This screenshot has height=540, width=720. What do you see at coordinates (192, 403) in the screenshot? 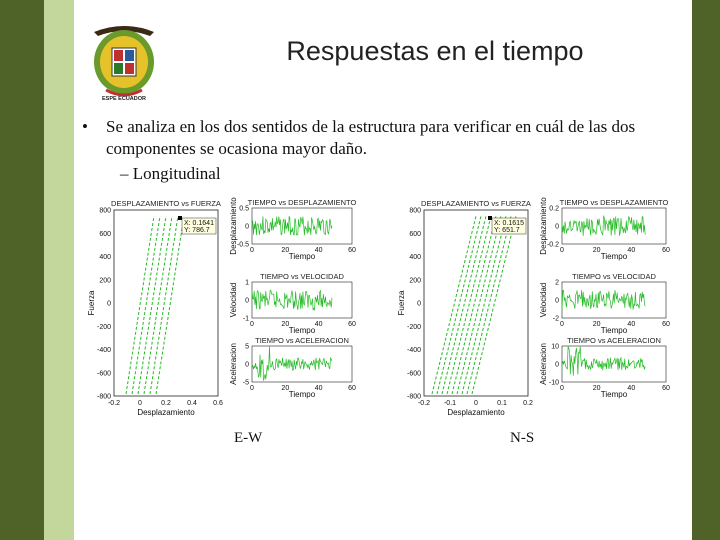
I see `main-xtick-label: 0.4` at bounding box center [192, 403].